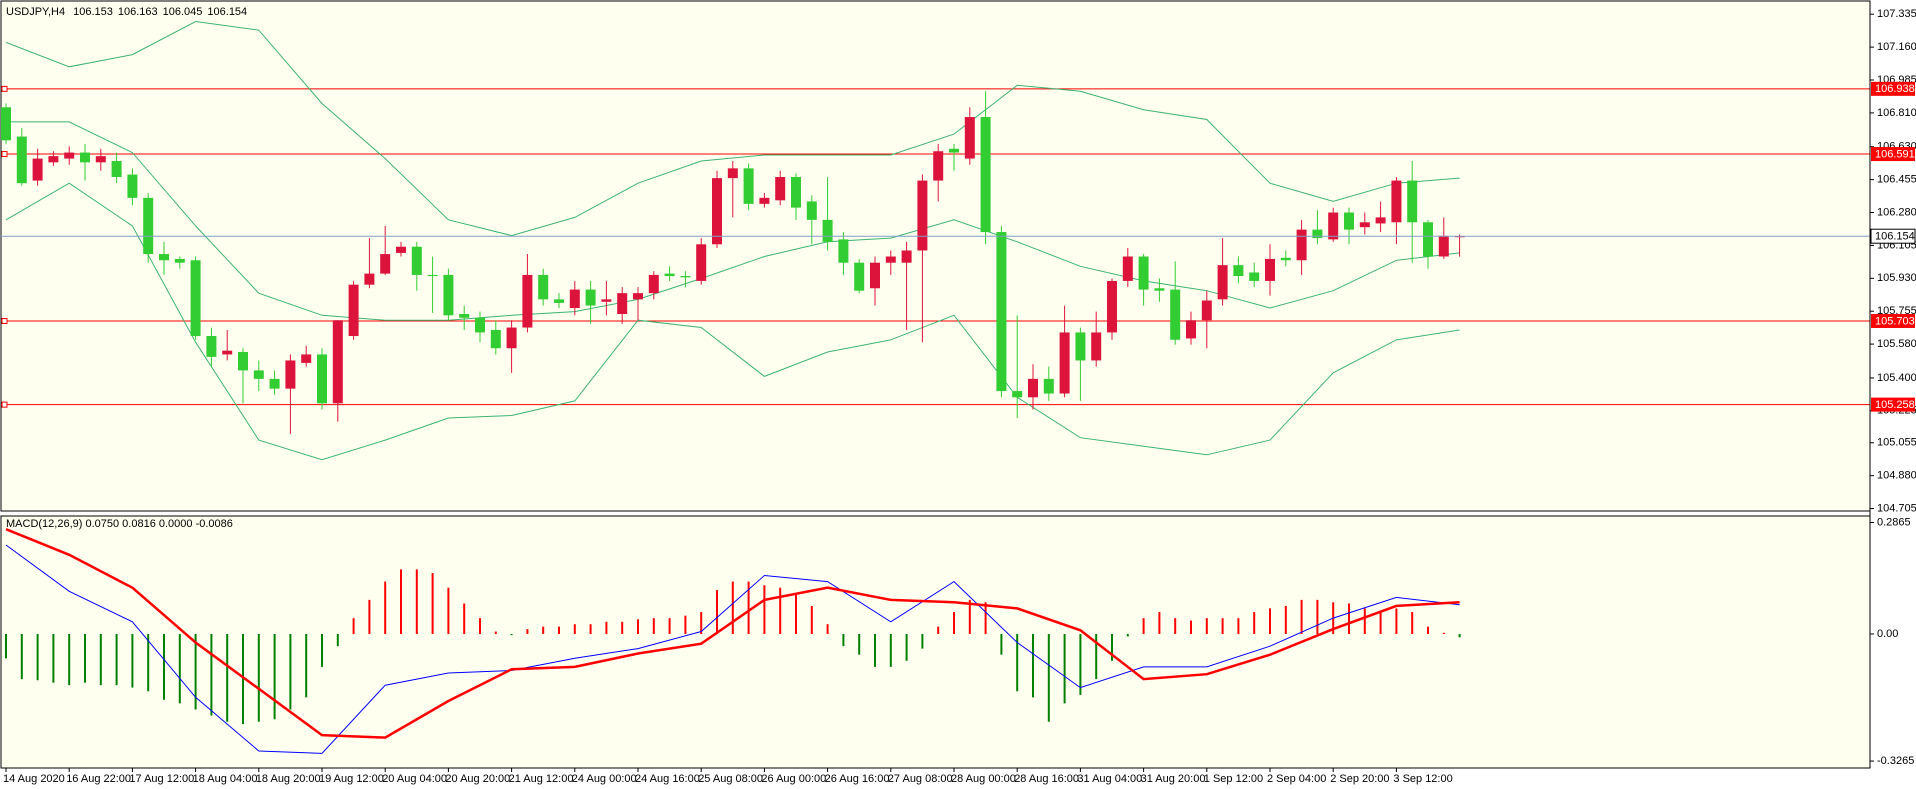 This screenshot has width=1916, height=789. Describe the element at coordinates (1896, 344) in the screenshot. I see `y-tick-label: 105.580` at that location.